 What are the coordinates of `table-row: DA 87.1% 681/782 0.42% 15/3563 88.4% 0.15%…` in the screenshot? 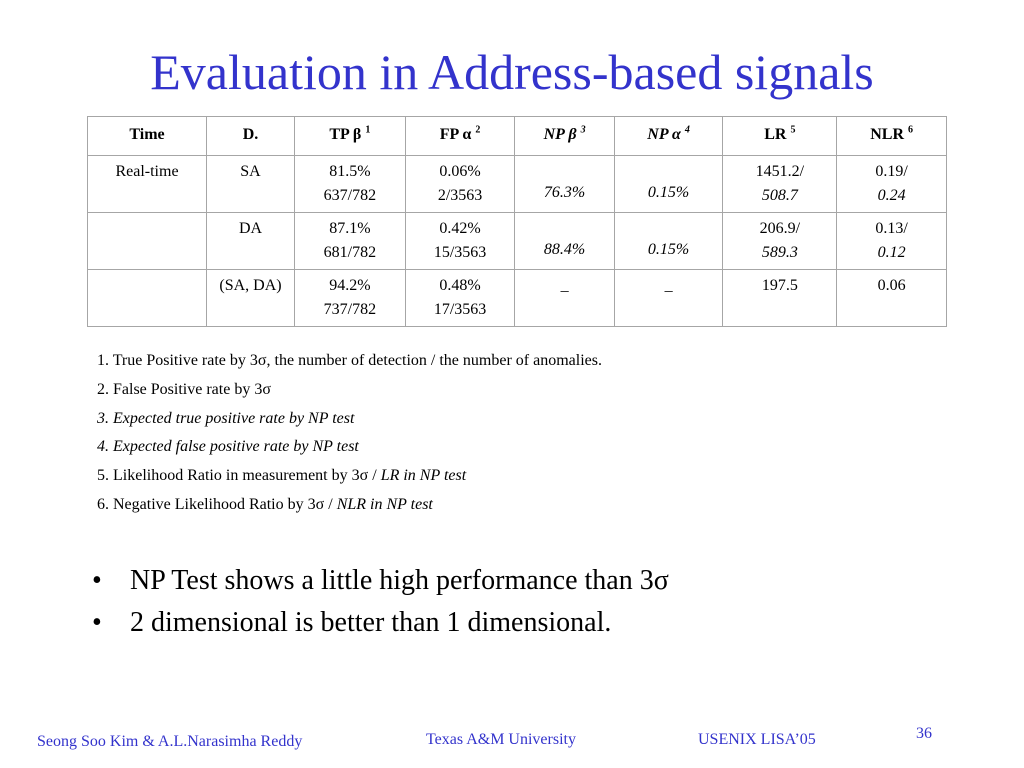 It's located at (516, 241).